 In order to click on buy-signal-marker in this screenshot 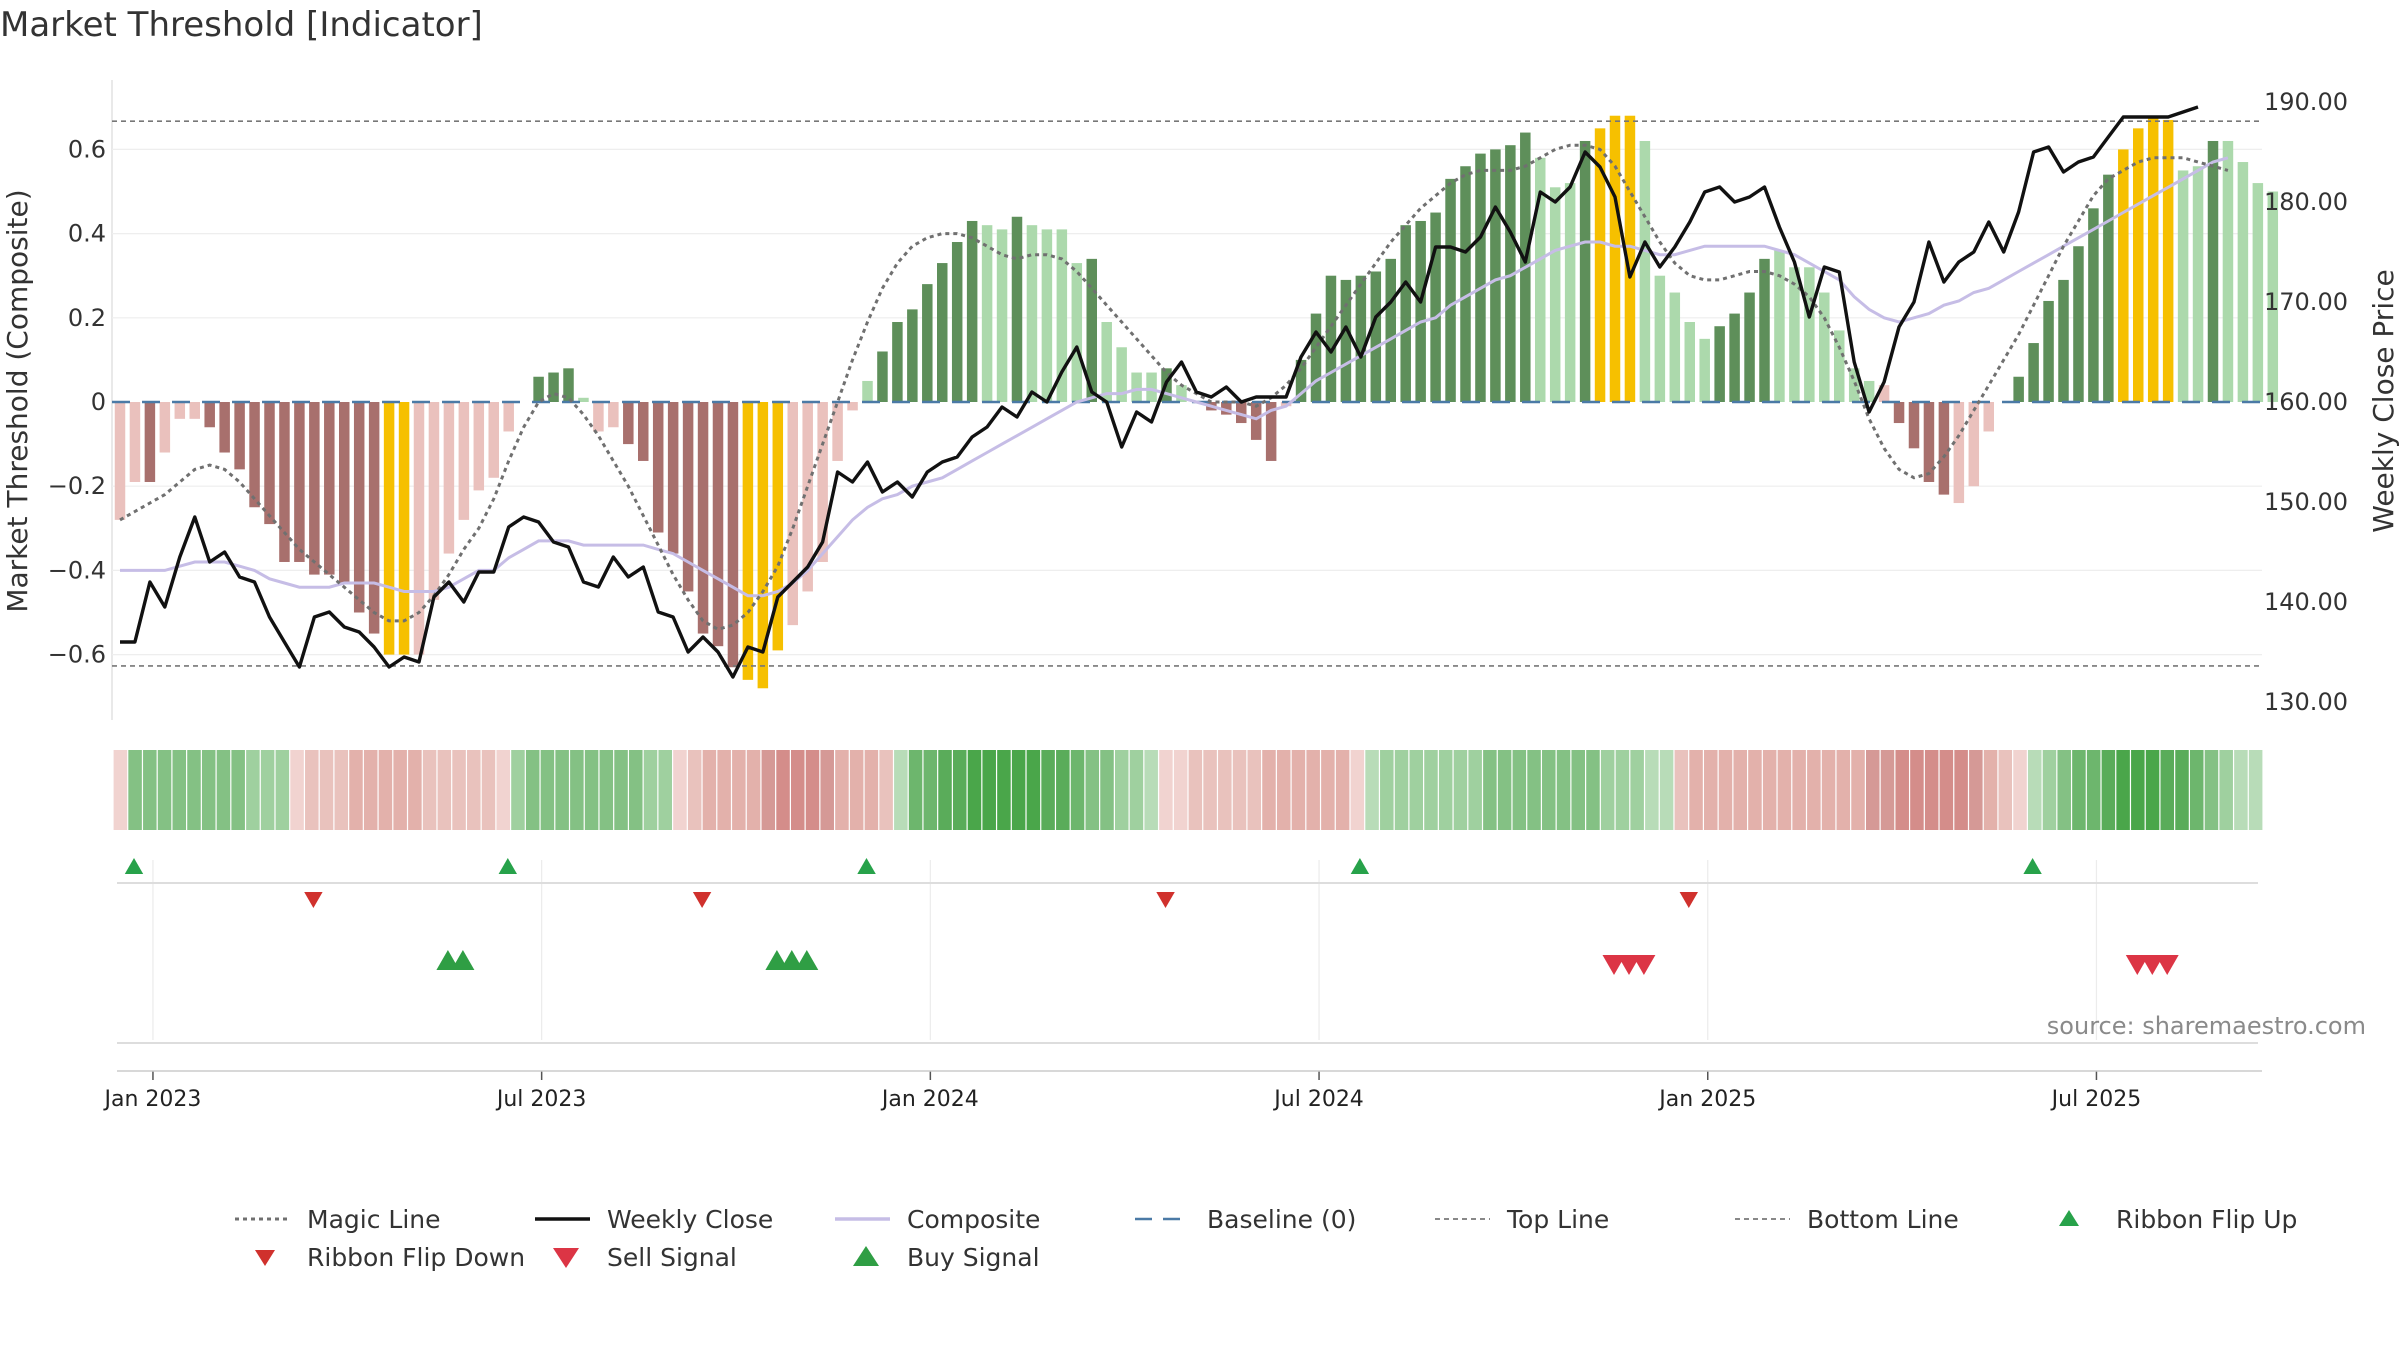, I will do `click(792, 960)`.